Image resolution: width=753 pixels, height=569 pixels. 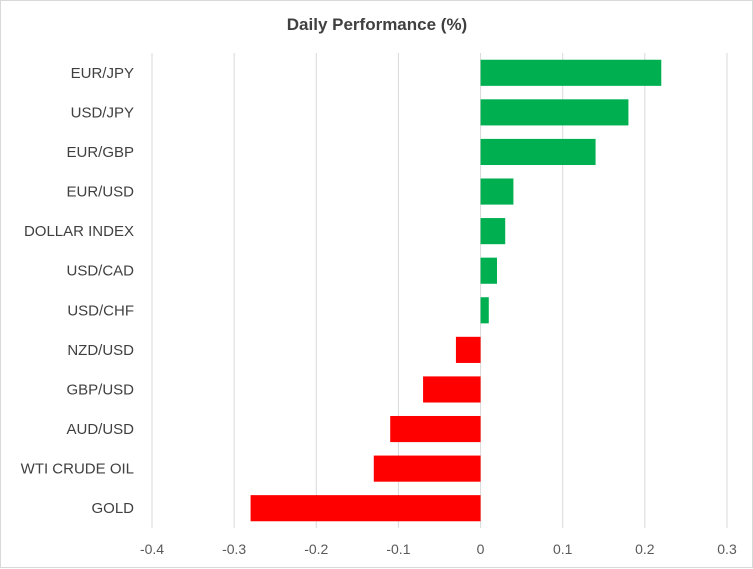 What do you see at coordinates (100, 350) in the screenshot?
I see `category-label: NZD/USD` at bounding box center [100, 350].